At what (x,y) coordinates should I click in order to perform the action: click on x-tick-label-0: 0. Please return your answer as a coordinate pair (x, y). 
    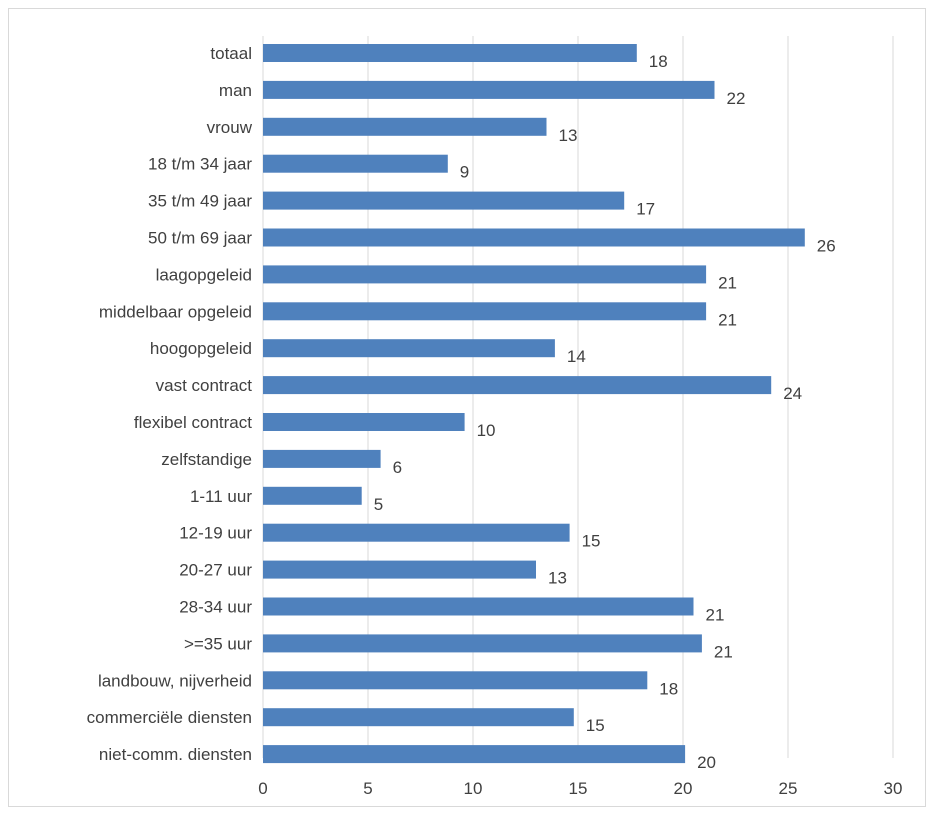
    Looking at the image, I should click on (262, 788).